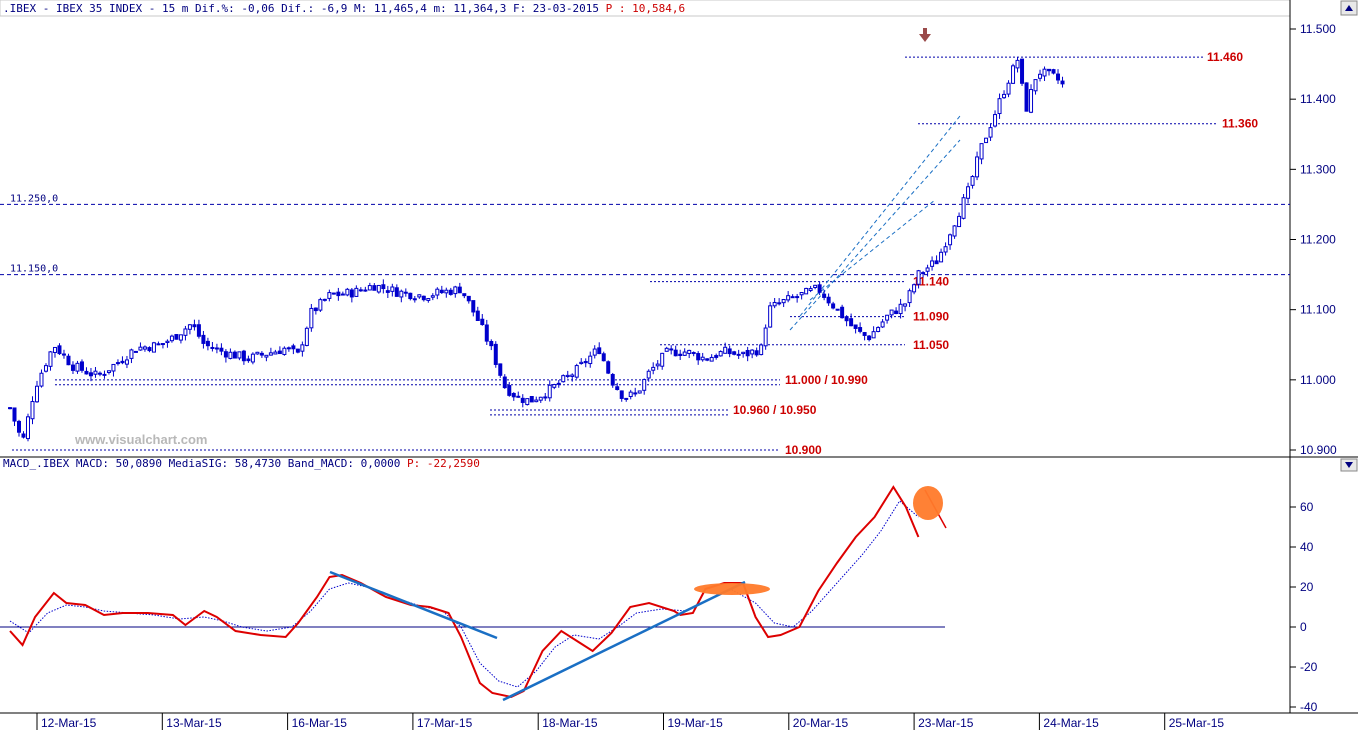 The image size is (1358, 733). Describe the element at coordinates (69, 723) in the screenshot. I see `date-tick-label: 12-Mar-15` at that location.